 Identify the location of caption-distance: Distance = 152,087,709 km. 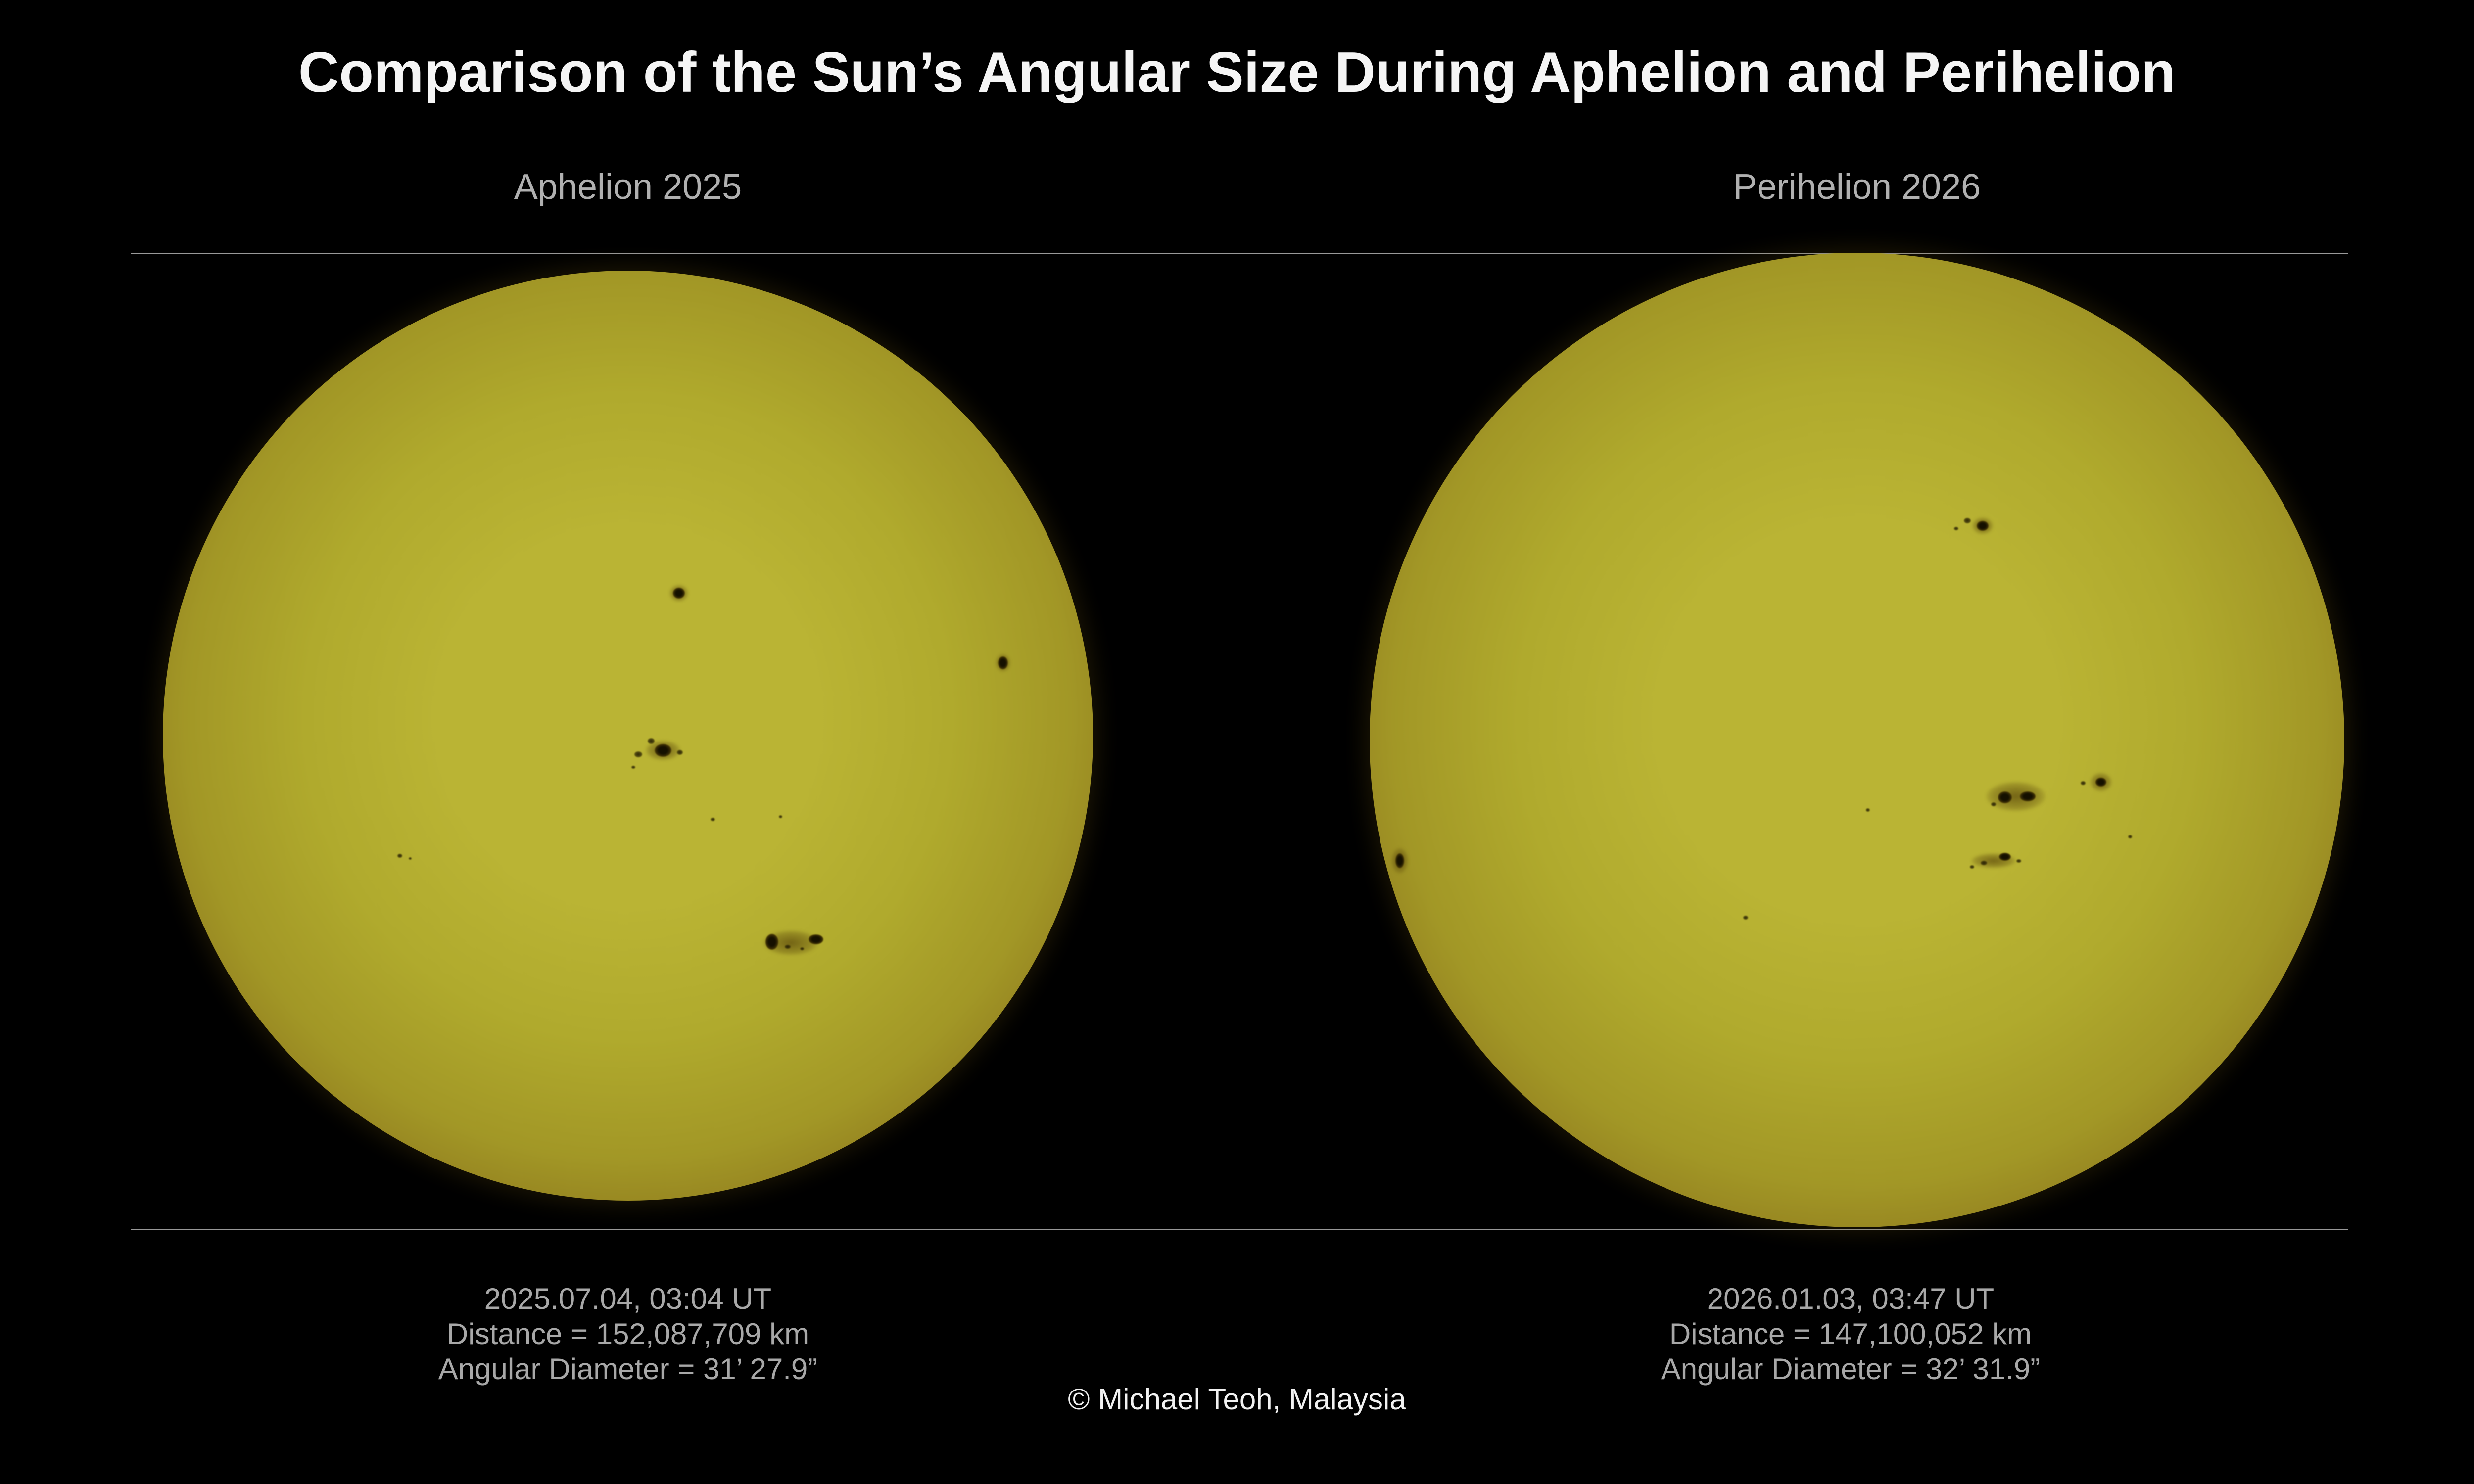
(627, 1333).